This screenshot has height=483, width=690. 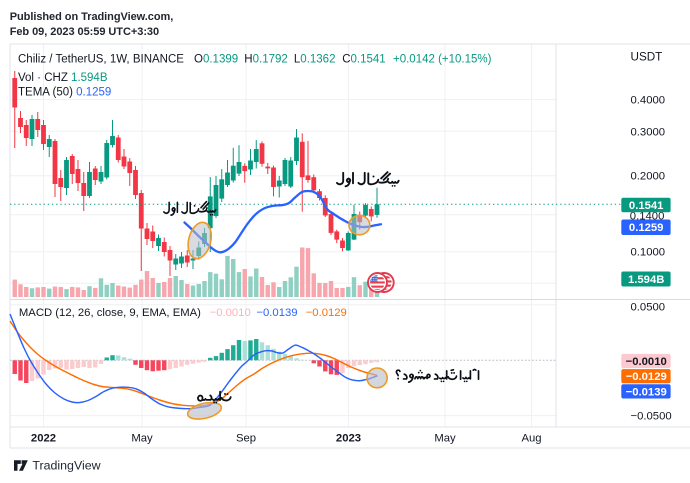 What do you see at coordinates (647, 57) in the screenshot?
I see `svg-text: USDT` at bounding box center [647, 57].